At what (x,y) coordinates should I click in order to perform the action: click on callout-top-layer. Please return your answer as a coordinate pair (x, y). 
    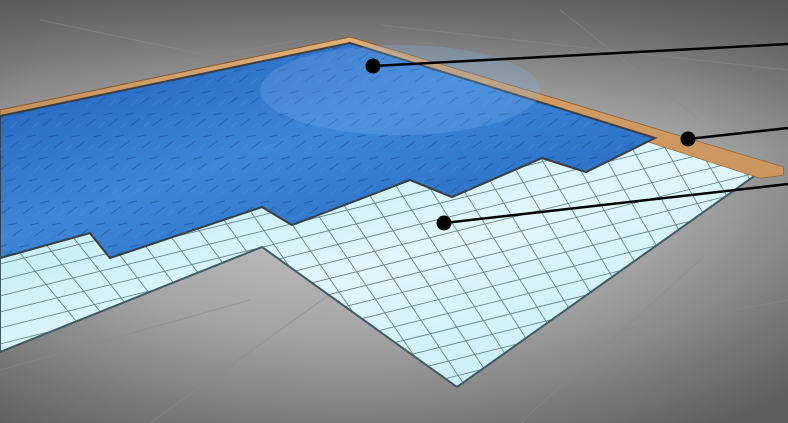
    Looking at the image, I should click on (576, 58).